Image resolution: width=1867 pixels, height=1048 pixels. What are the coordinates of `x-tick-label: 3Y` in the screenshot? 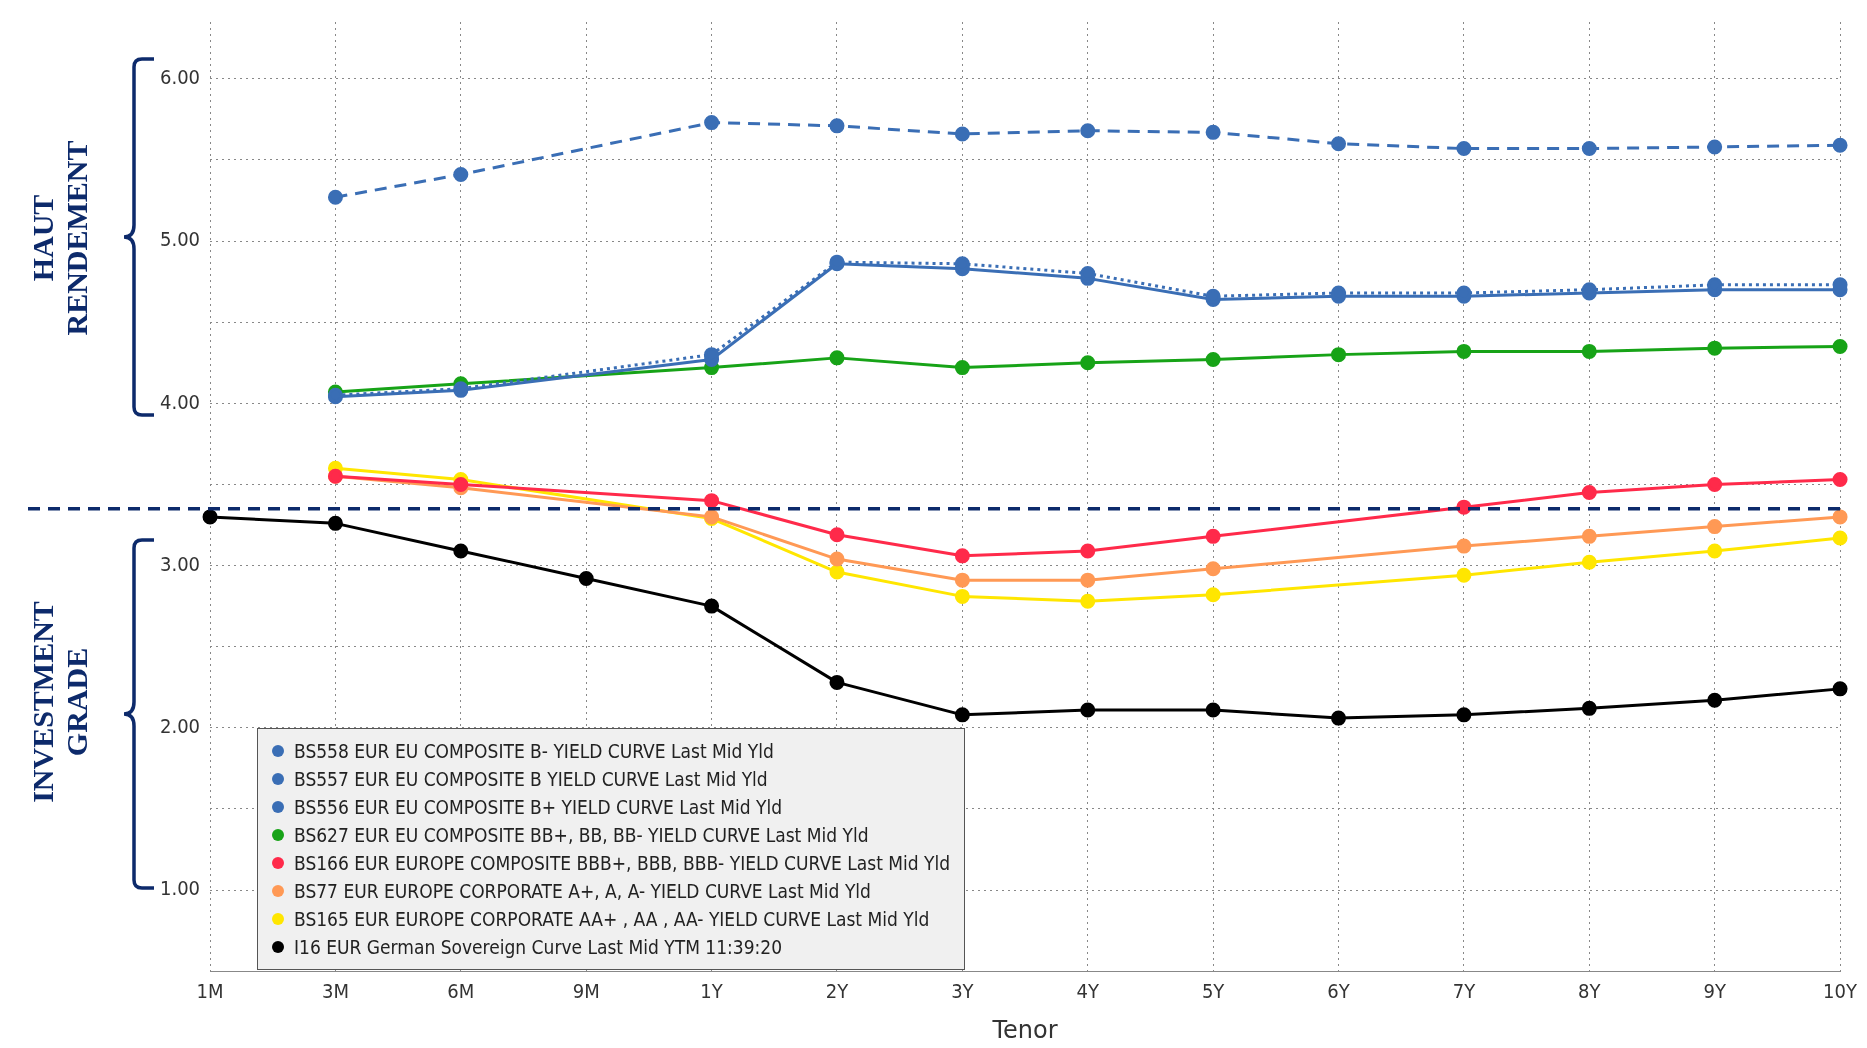 It's located at (963, 991).